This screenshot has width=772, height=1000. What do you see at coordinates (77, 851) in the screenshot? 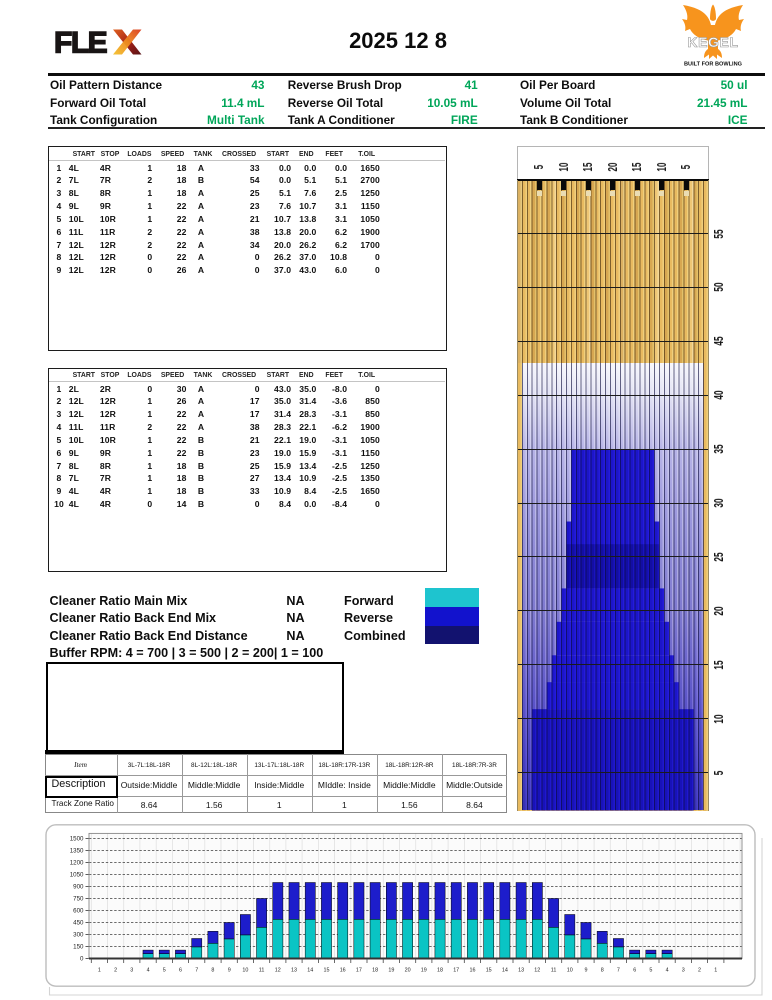
I see `svg-text: 1350` at bounding box center [77, 851].